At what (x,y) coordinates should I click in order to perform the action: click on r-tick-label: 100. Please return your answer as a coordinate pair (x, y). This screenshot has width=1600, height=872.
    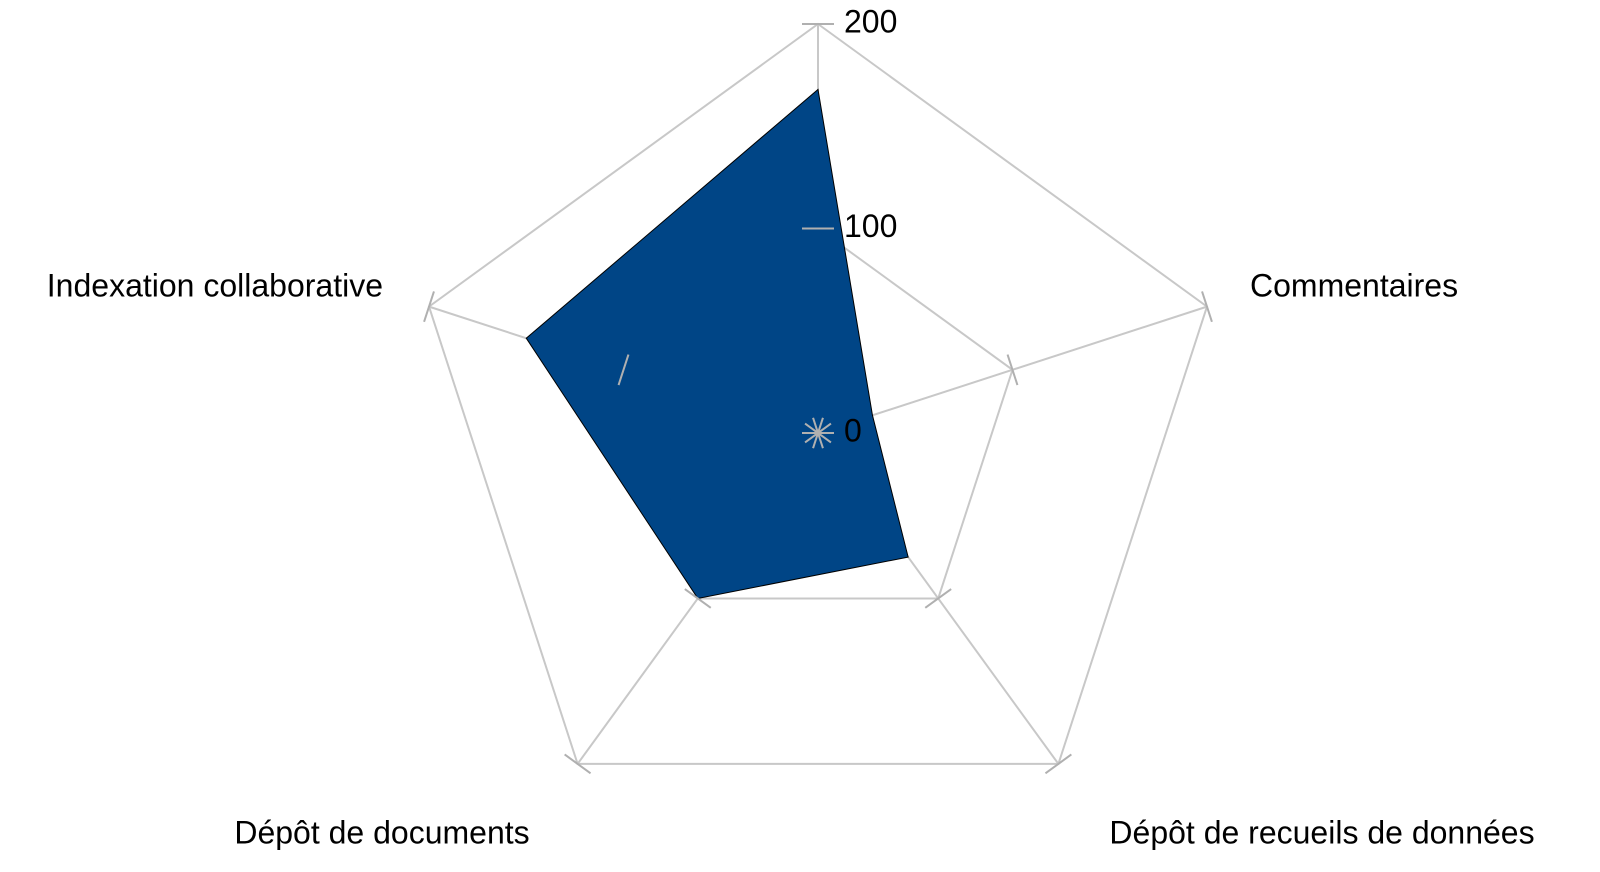
    Looking at the image, I should click on (870, 226).